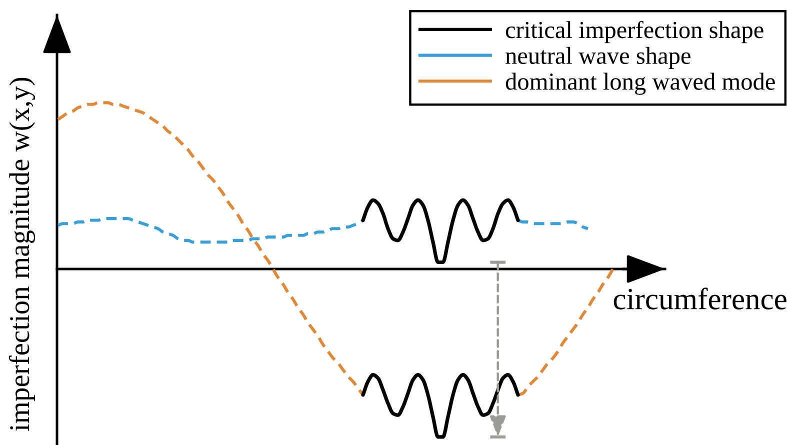 The image size is (787, 445). I want to click on x-axis-title: circumference, so click(700, 299).